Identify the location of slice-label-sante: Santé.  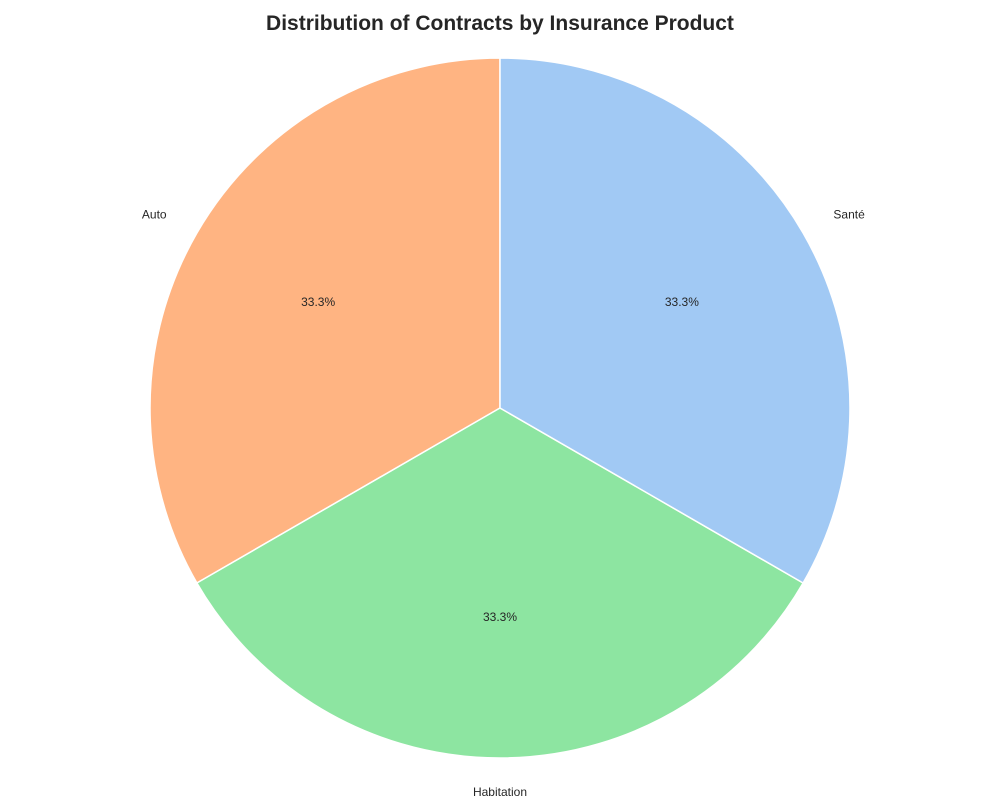
(849, 215).